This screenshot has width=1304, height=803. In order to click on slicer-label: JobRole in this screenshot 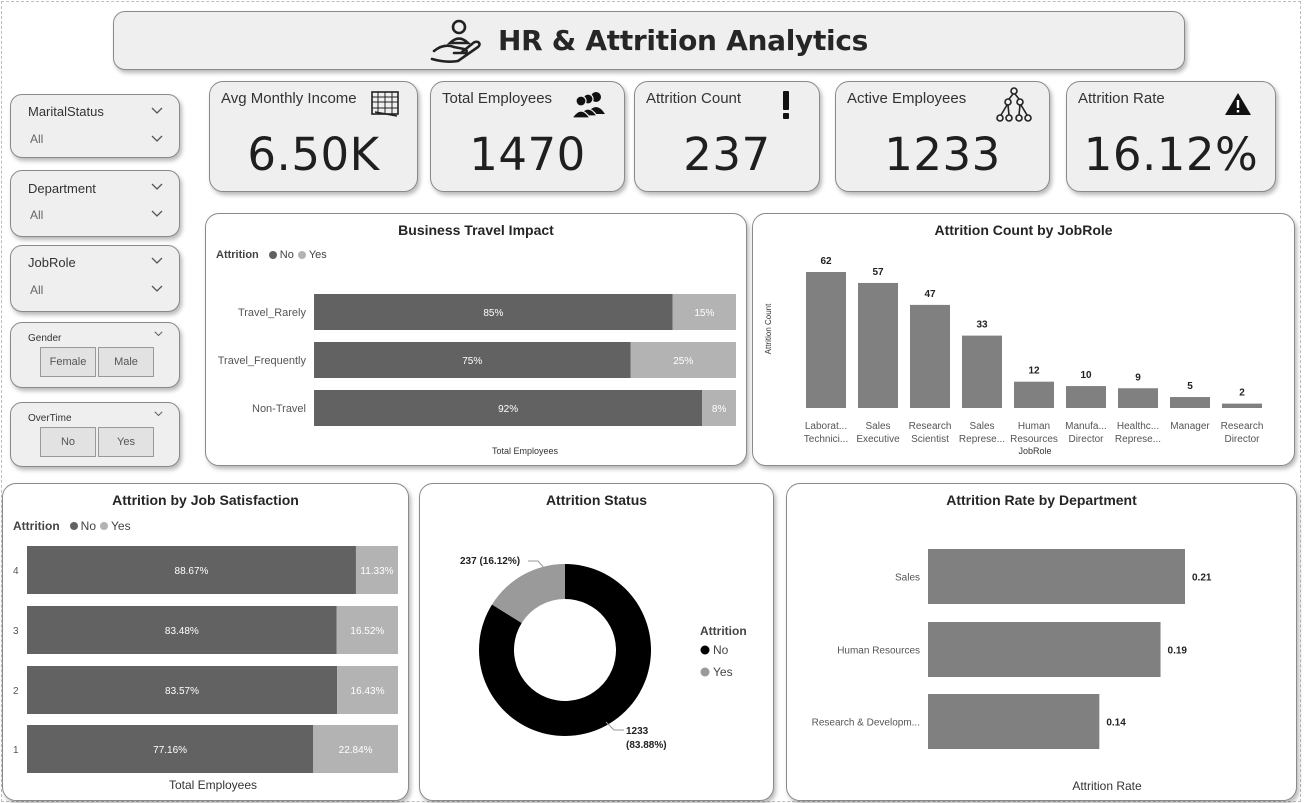, I will do `click(52, 262)`.